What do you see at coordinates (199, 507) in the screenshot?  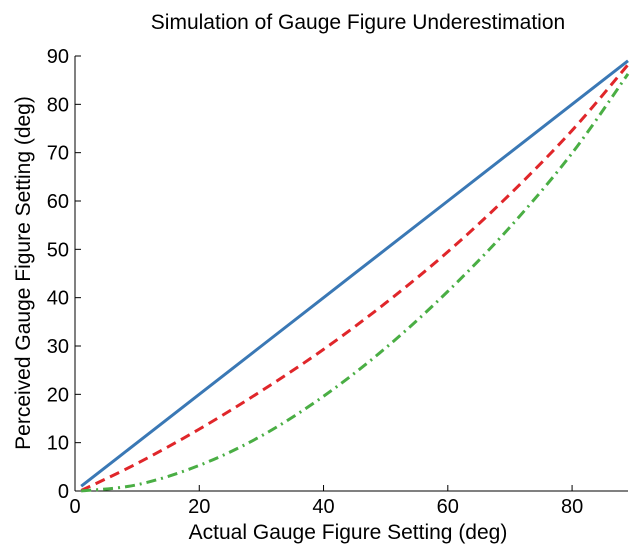 I see `x-tick-label: 20` at bounding box center [199, 507].